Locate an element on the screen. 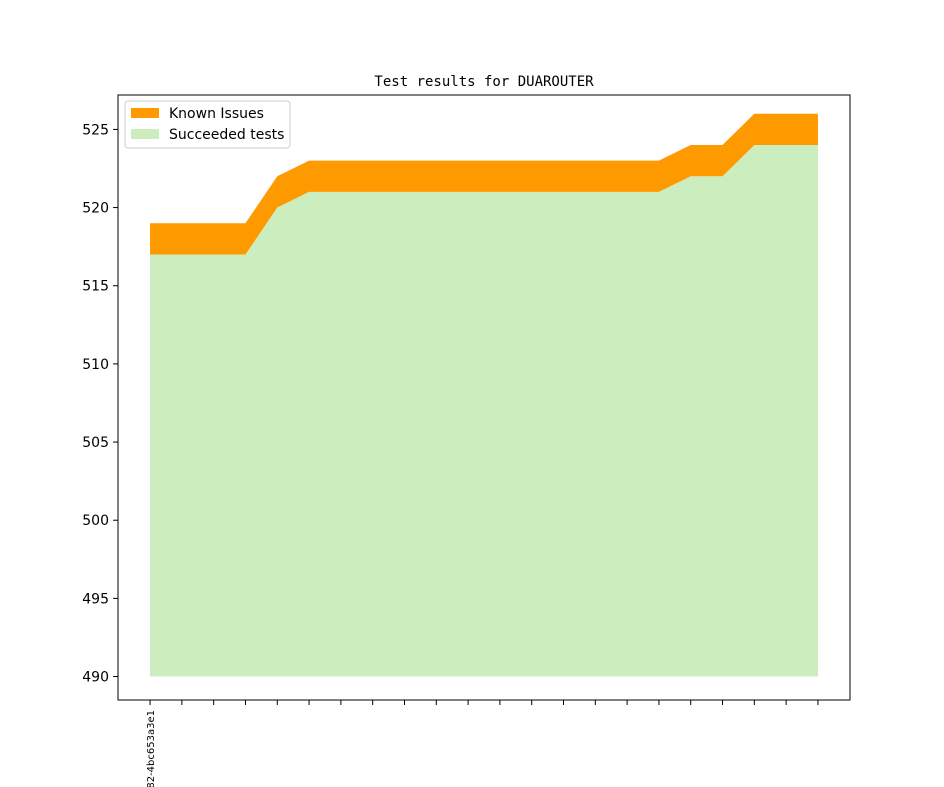 This screenshot has height=787, width=944. y-axis: 490 495 500 505 510 515 520 525 is located at coordinates (100, 404).